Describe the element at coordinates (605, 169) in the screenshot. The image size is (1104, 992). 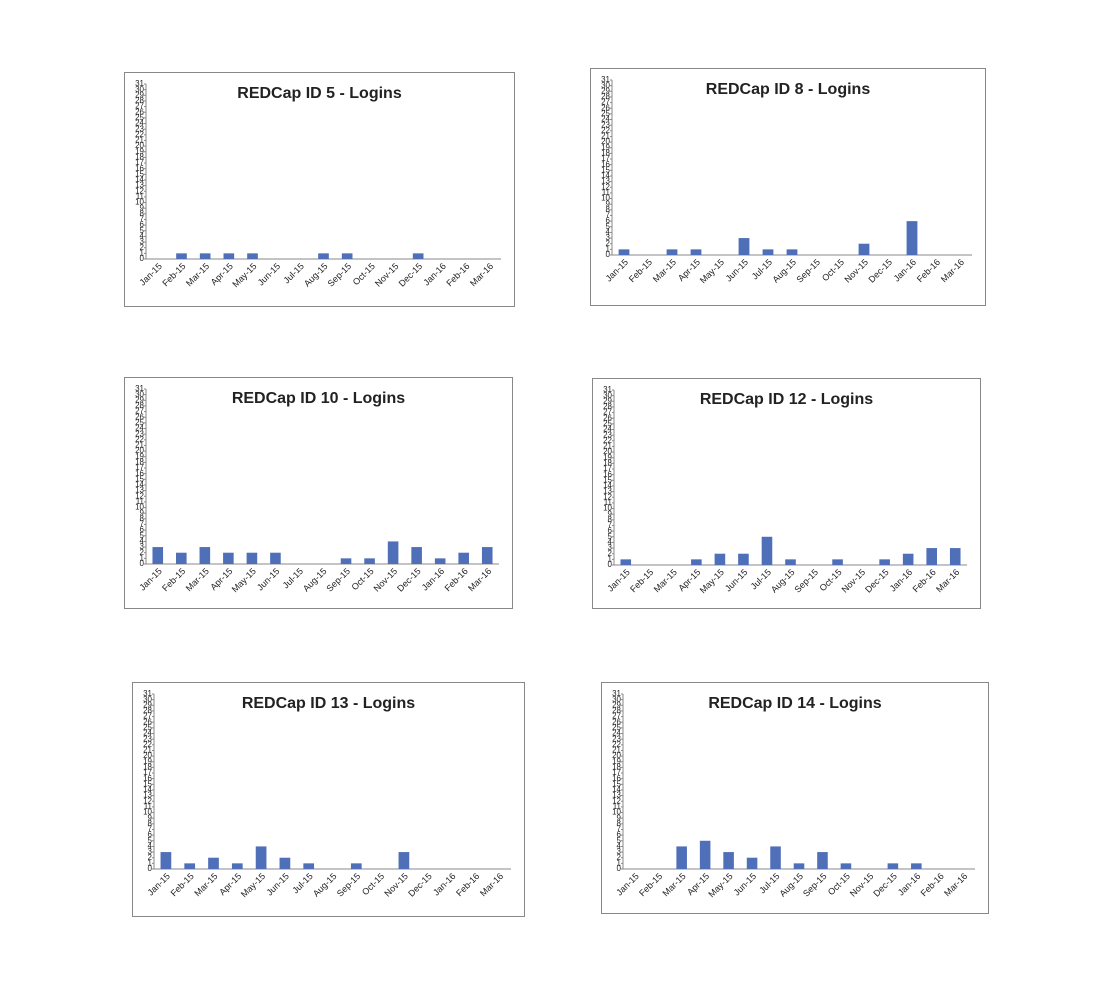
I see `y-tick-label: 15` at that location.